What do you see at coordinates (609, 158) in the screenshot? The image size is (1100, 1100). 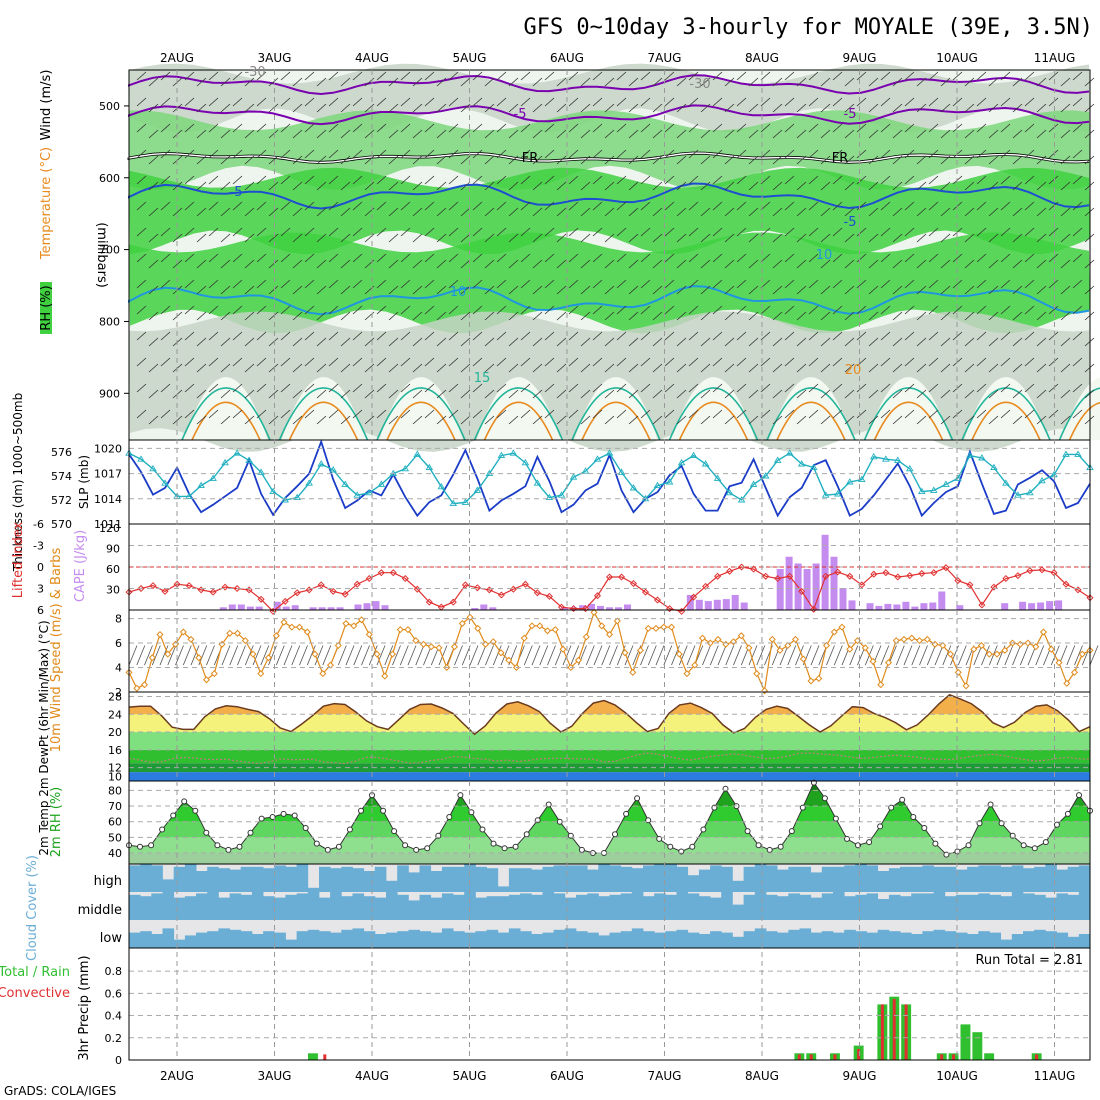 I see `freezing-level-inner` at bounding box center [609, 158].